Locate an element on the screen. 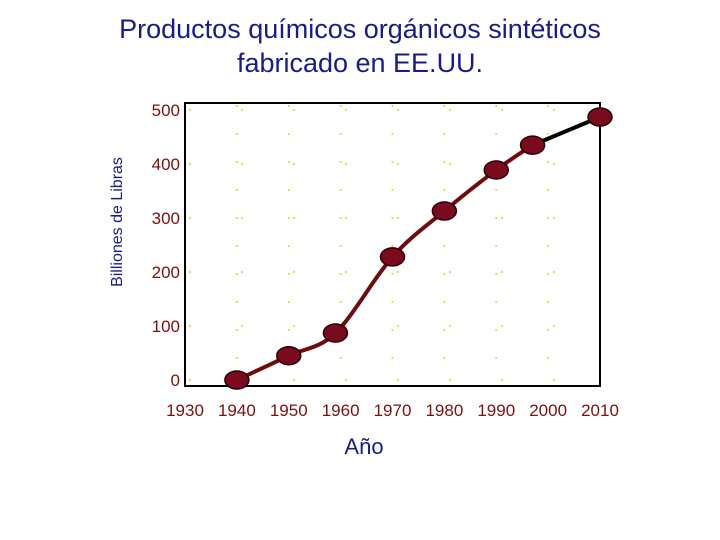 Image resolution: width=720 pixels, height=540 pixels. x-tick-label-1950: 1950 is located at coordinates (289, 410).